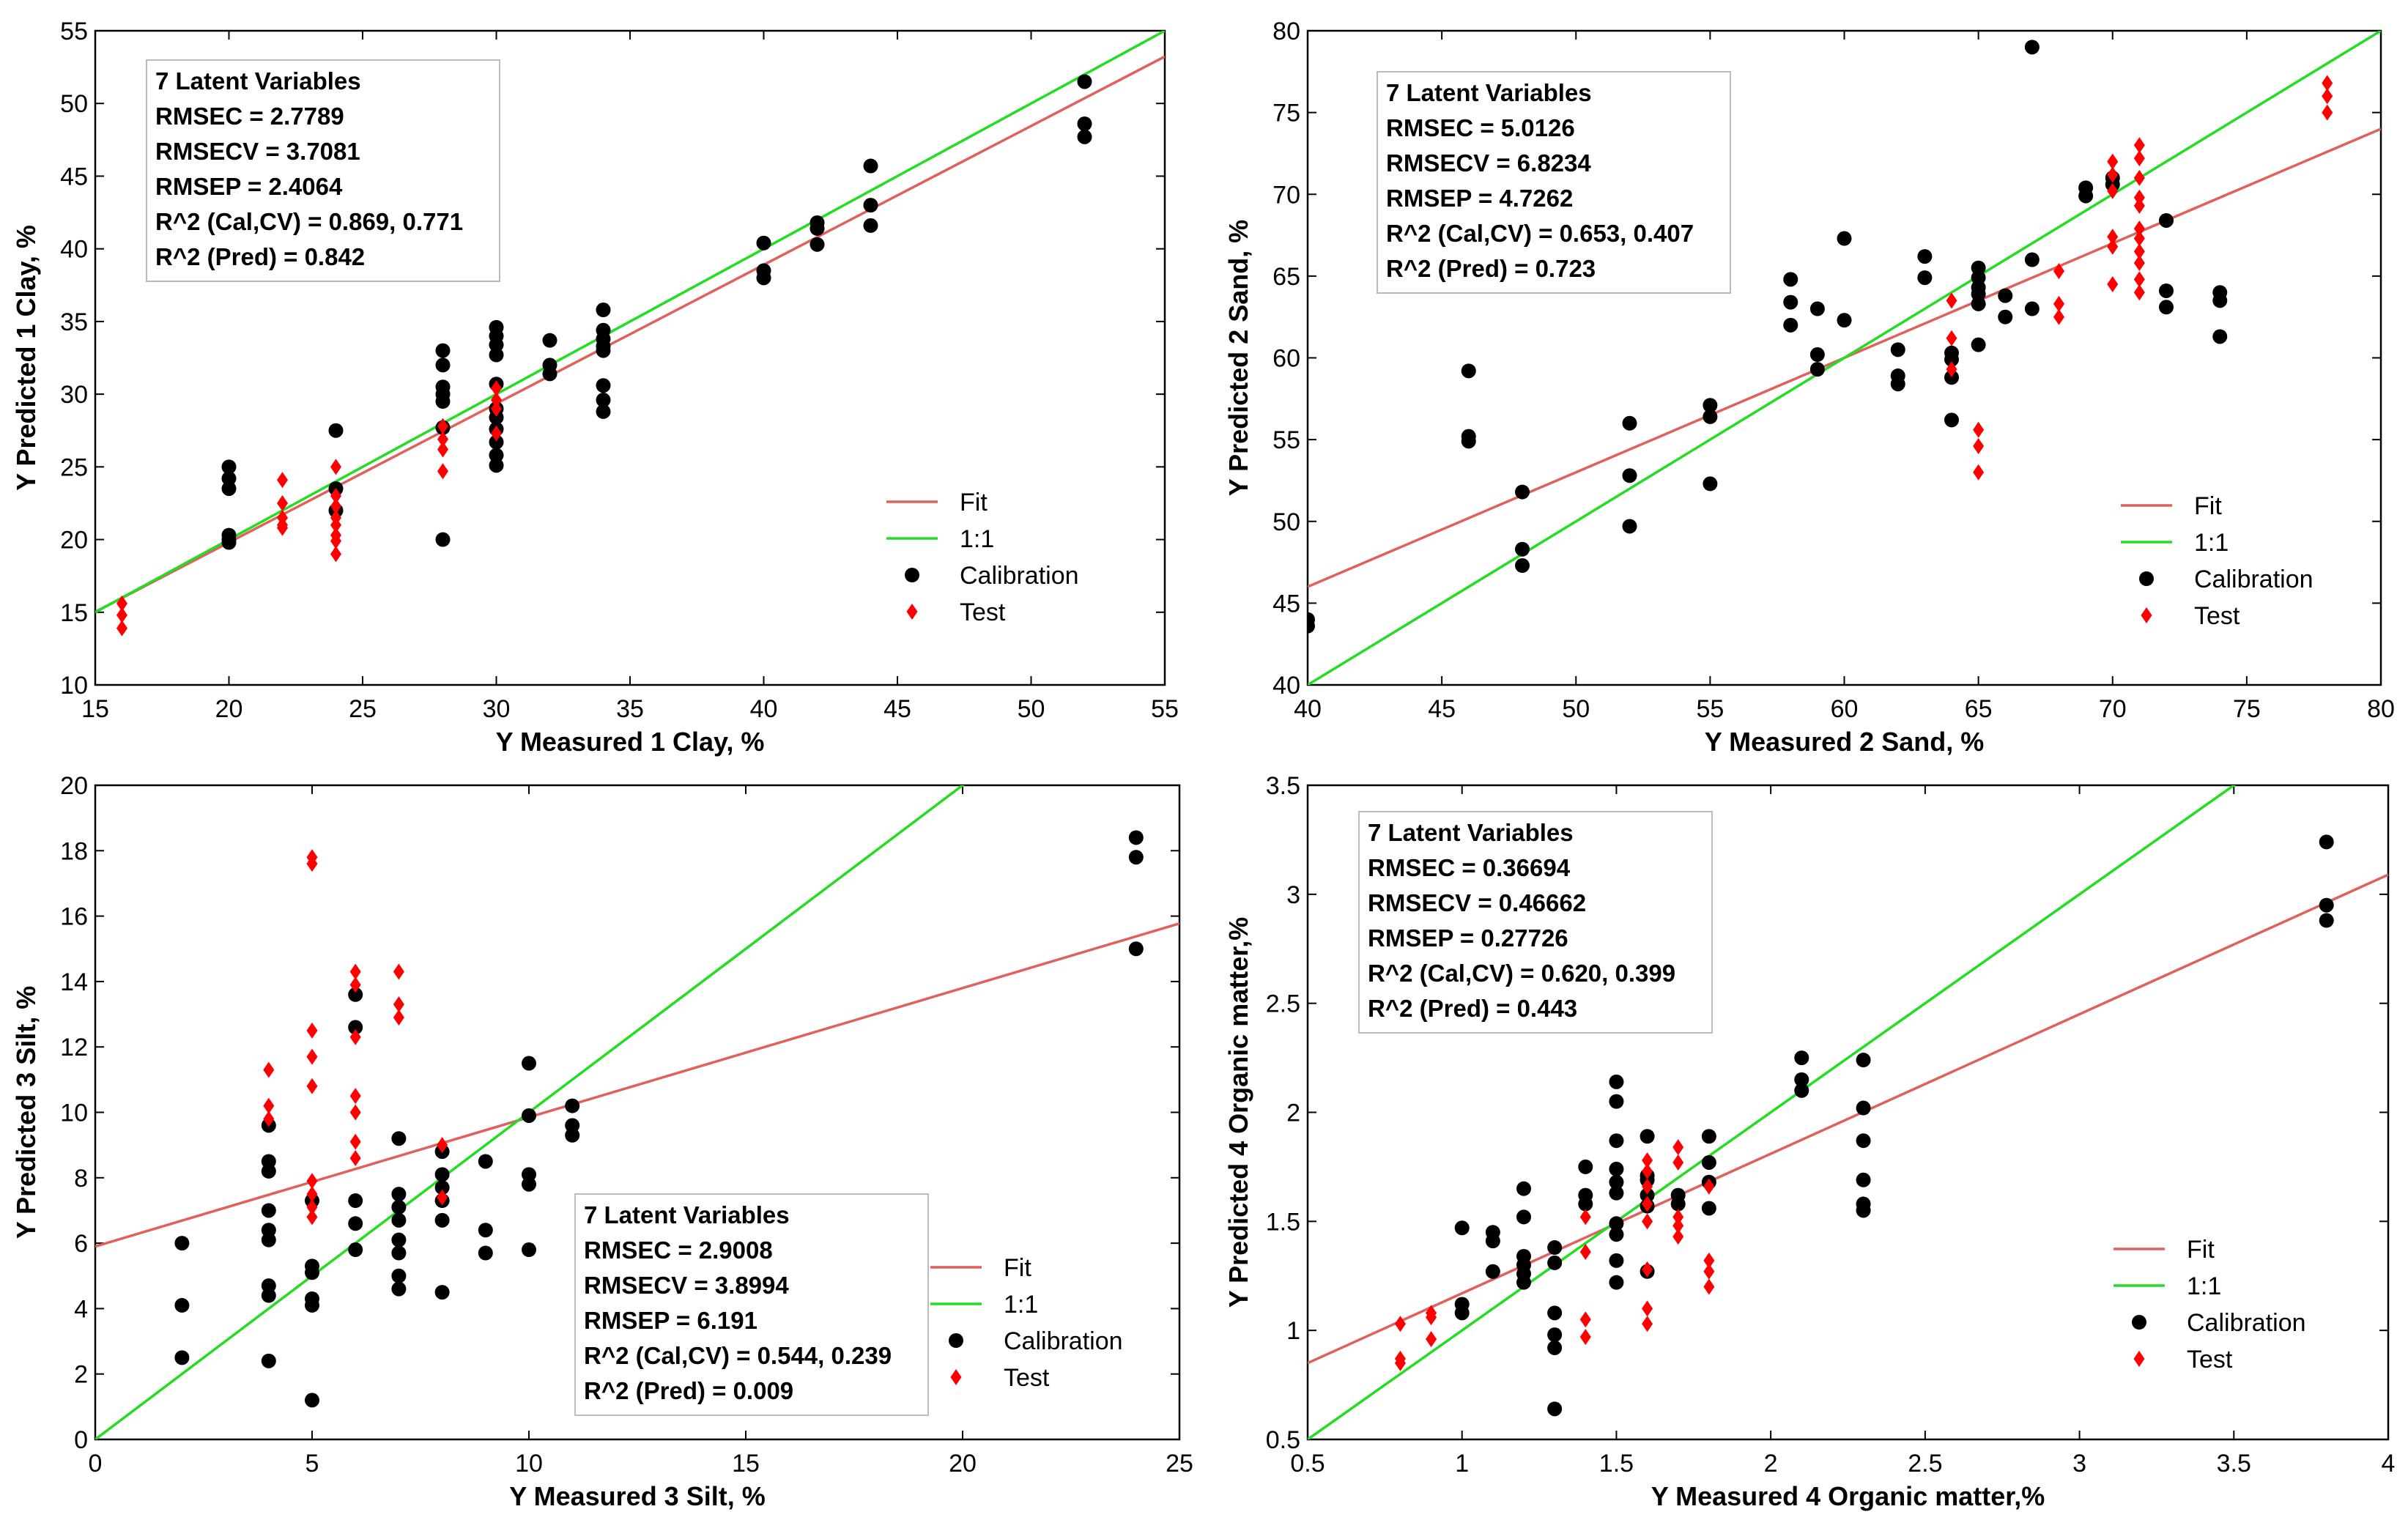 The height and width of the screenshot is (1520, 2408). Describe the element at coordinates (1286, 359) in the screenshot. I see `y-tick-label: 60` at that location.